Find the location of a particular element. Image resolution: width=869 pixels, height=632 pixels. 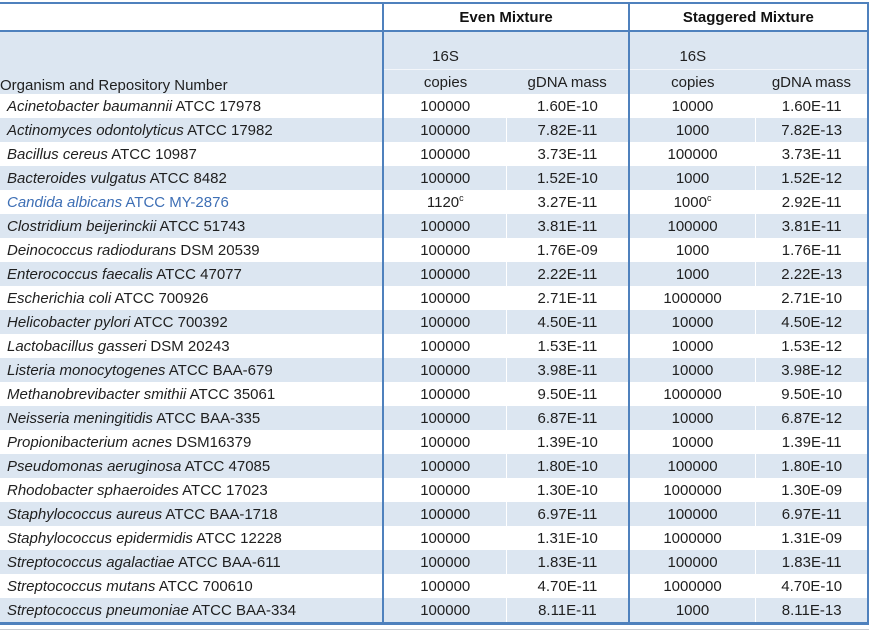

repository-number: ATCC 17982 is located at coordinates (228, 130).